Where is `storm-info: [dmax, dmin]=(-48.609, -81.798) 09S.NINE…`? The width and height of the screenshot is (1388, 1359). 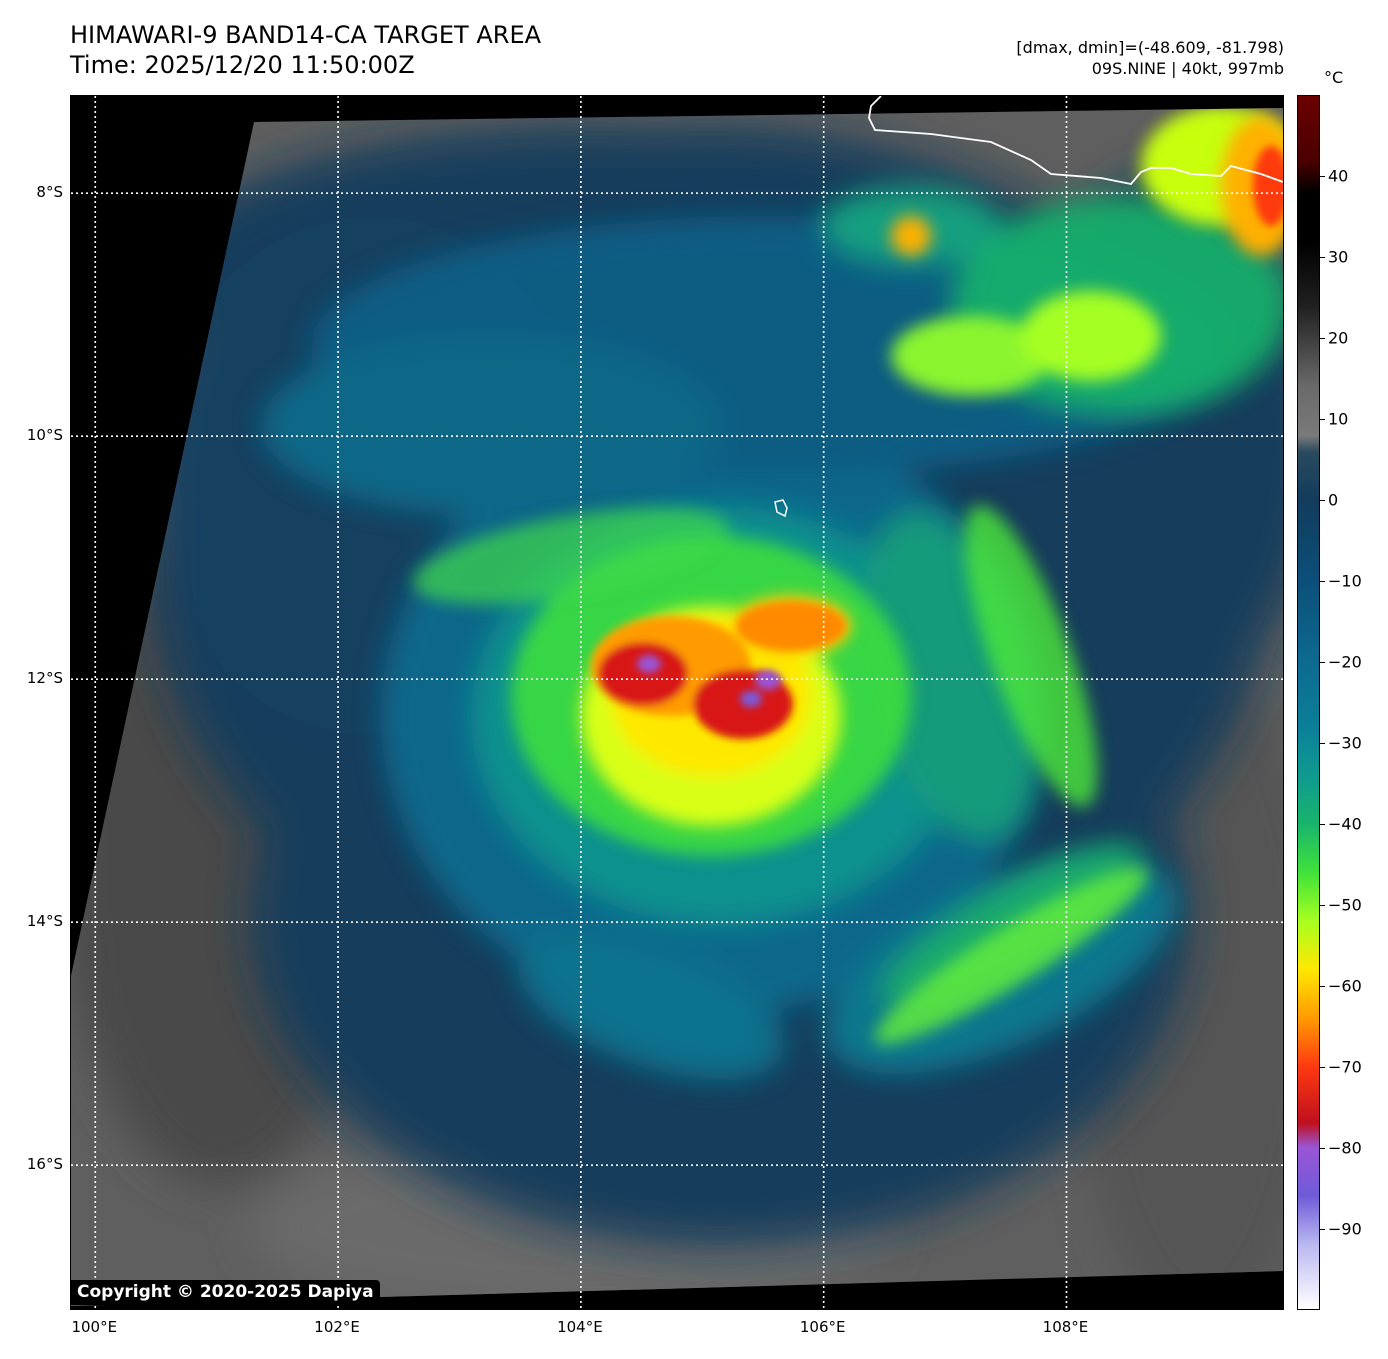 storm-info: [dmax, dmin]=(-48.609, -81.798) 09S.NINE… is located at coordinates (1150, 58).